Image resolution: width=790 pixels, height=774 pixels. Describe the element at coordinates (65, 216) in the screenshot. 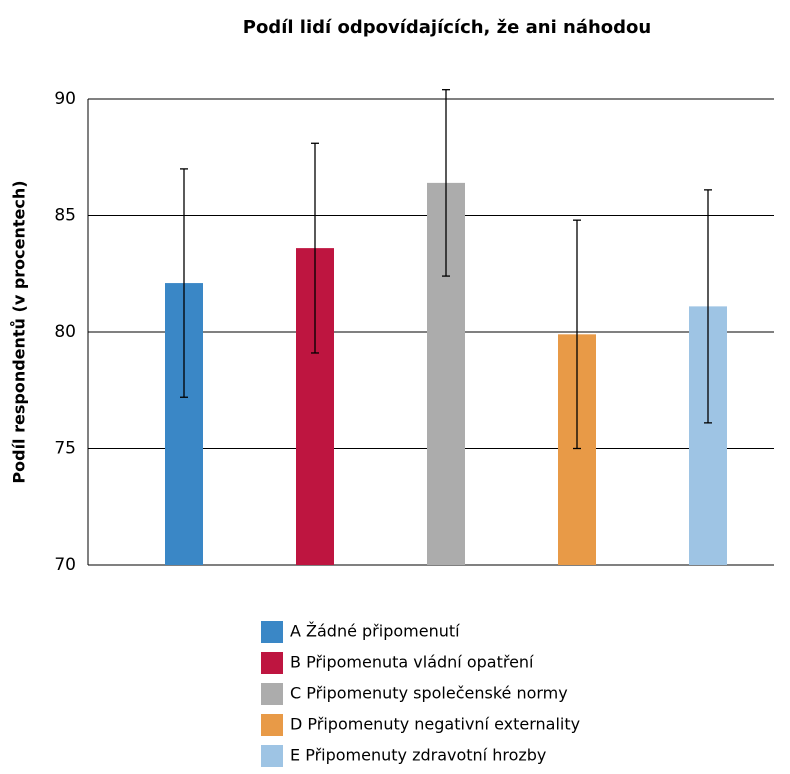

I see `y-tick-label: 85` at that location.